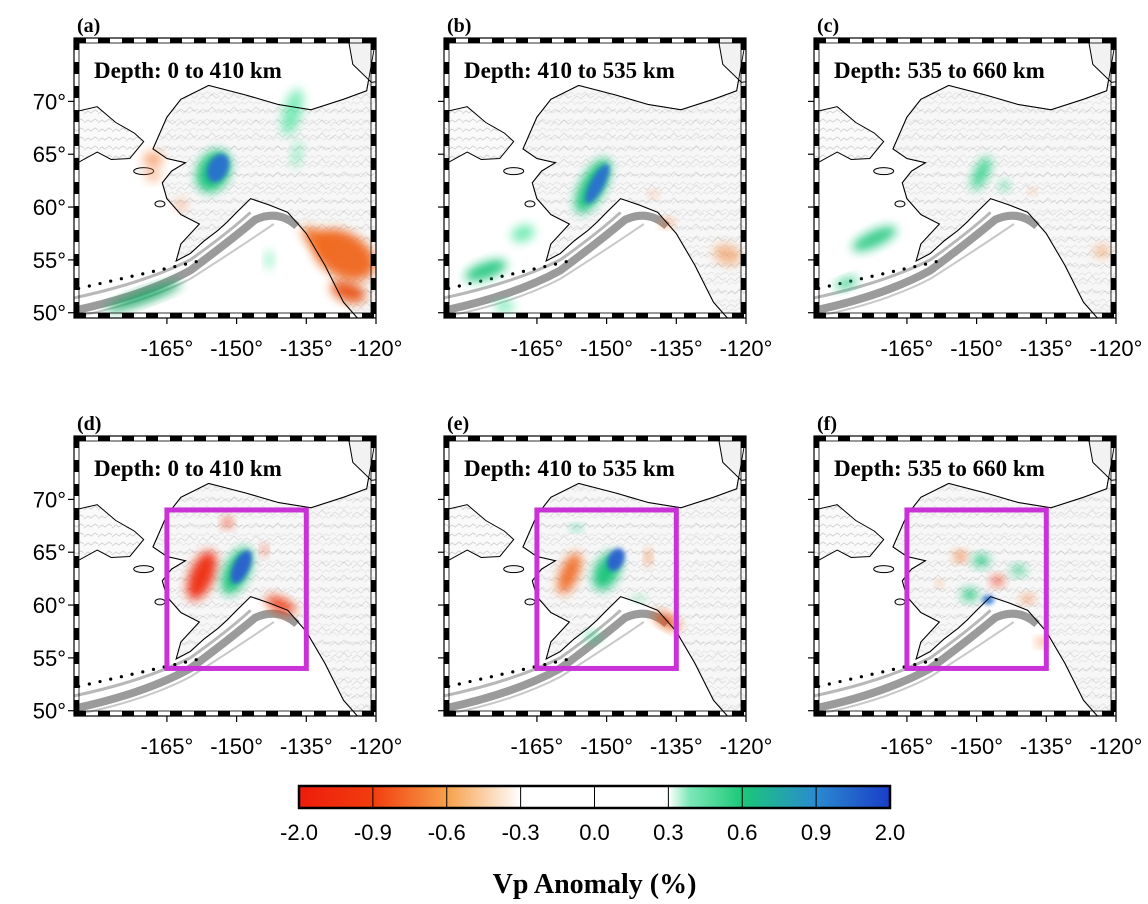 Image resolution: width=1148 pixels, height=904 pixels. I want to click on lat-tick-label: 70°, so click(49, 101).